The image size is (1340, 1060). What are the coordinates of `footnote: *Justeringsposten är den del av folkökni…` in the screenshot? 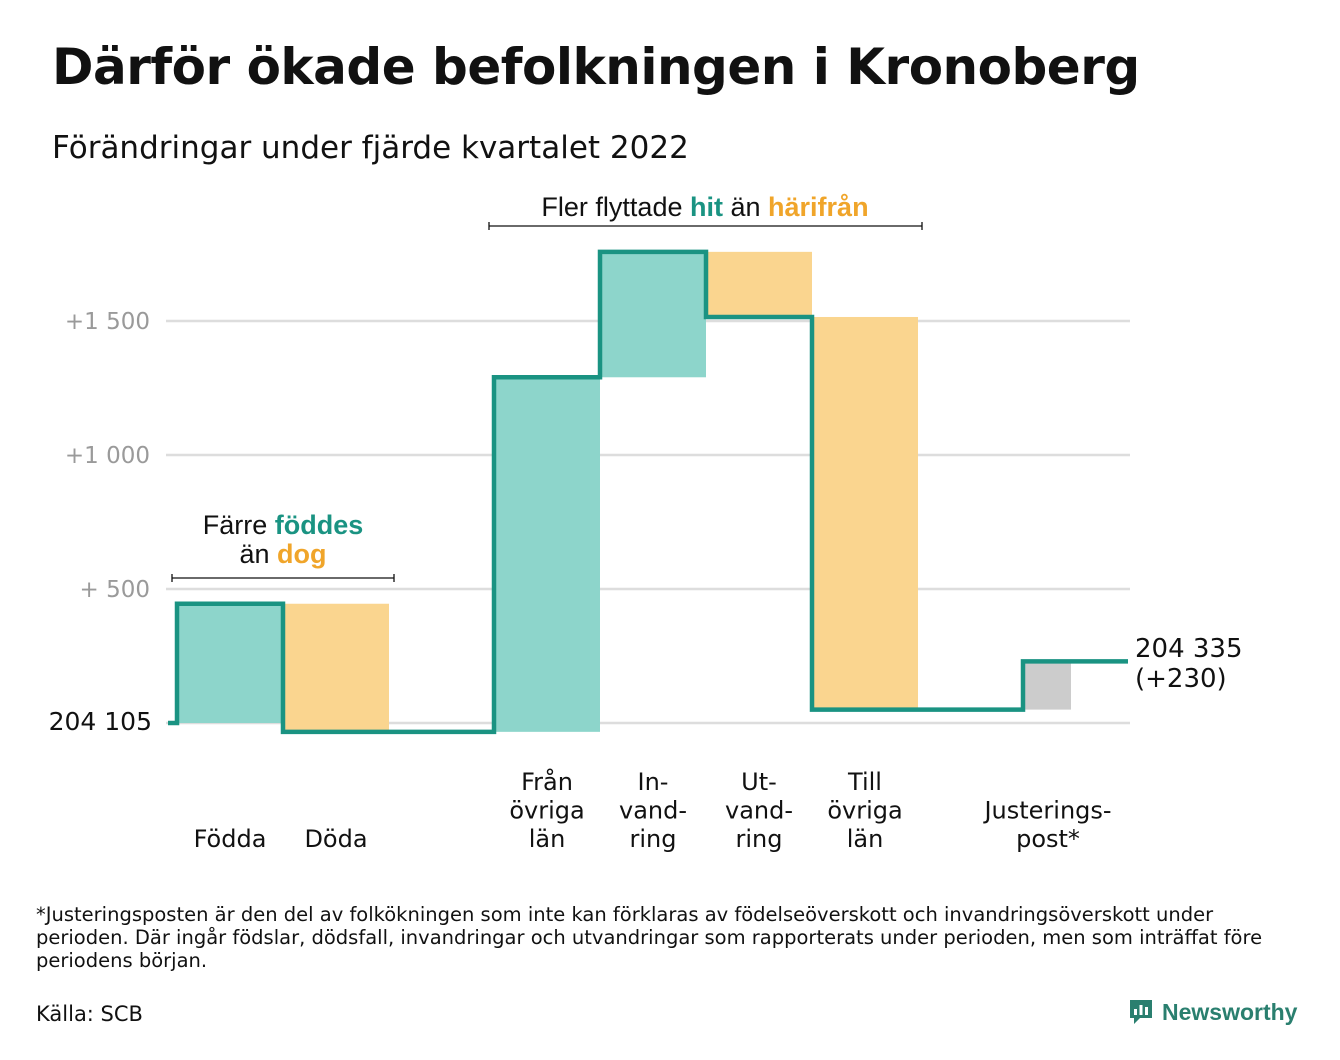 It's located at (649, 937).